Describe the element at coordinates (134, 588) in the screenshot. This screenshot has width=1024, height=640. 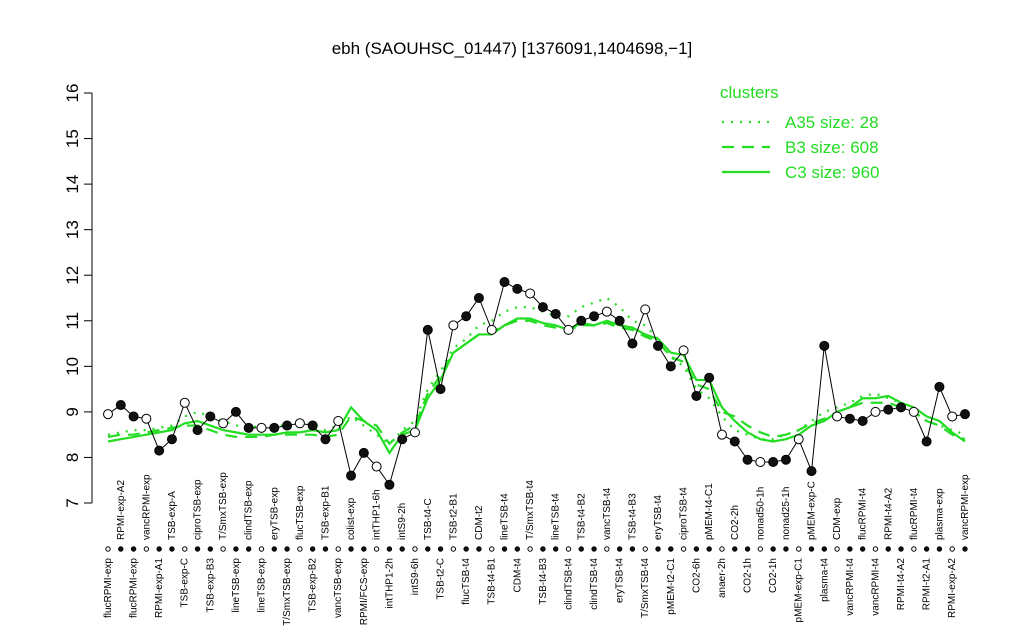
I see `x-tick-label: flucRPMI-exp` at that location.